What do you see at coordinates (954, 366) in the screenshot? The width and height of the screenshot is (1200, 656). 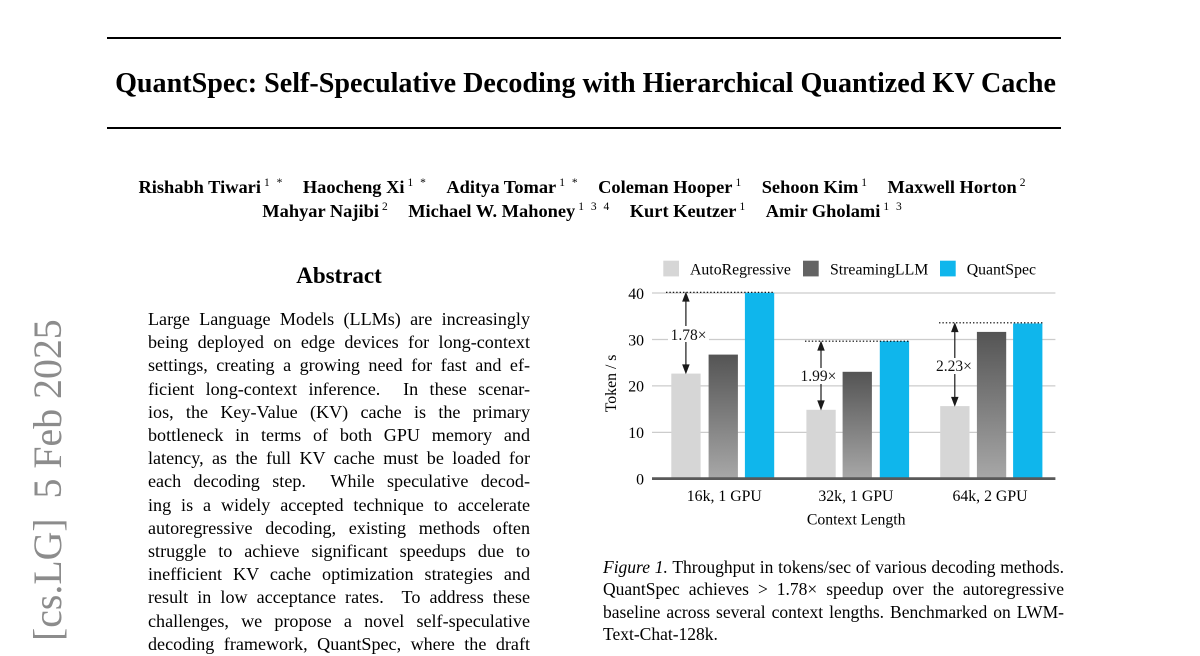 I see `svg-text: 2.23×` at bounding box center [954, 366].